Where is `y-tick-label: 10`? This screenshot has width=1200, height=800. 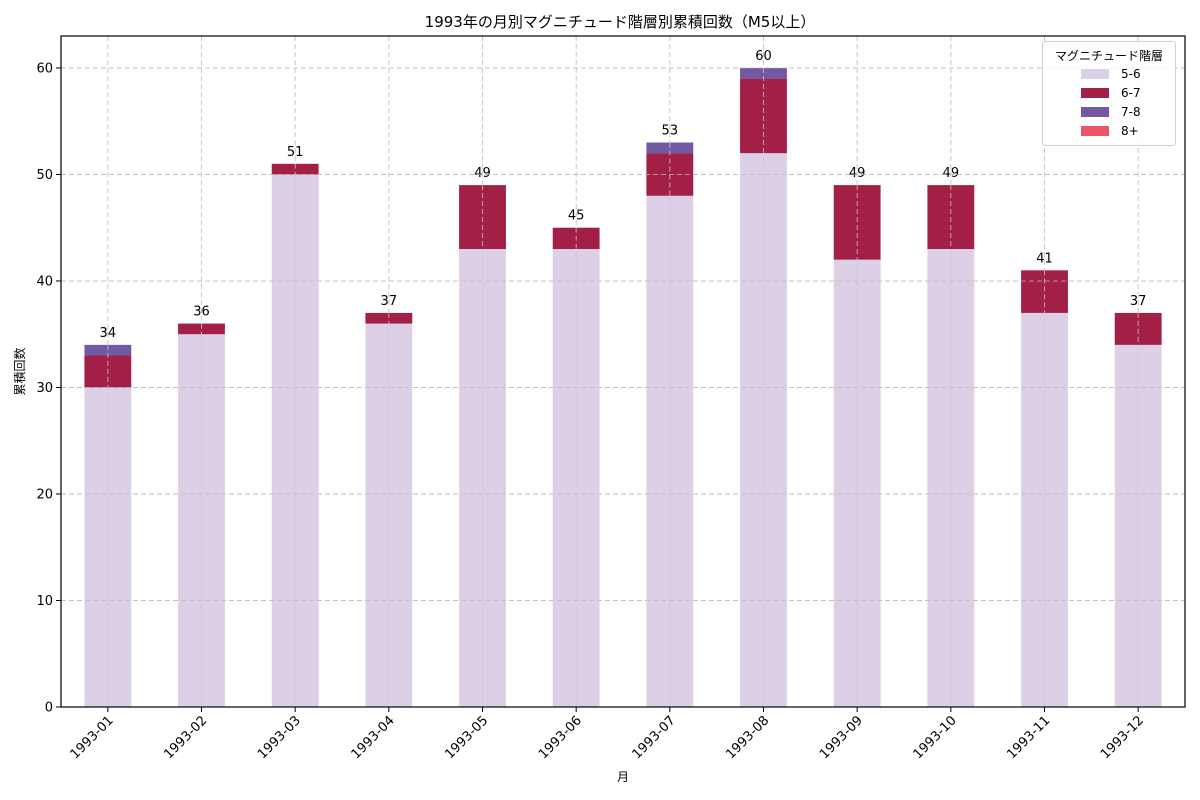 y-tick-label: 10 is located at coordinates (44, 601).